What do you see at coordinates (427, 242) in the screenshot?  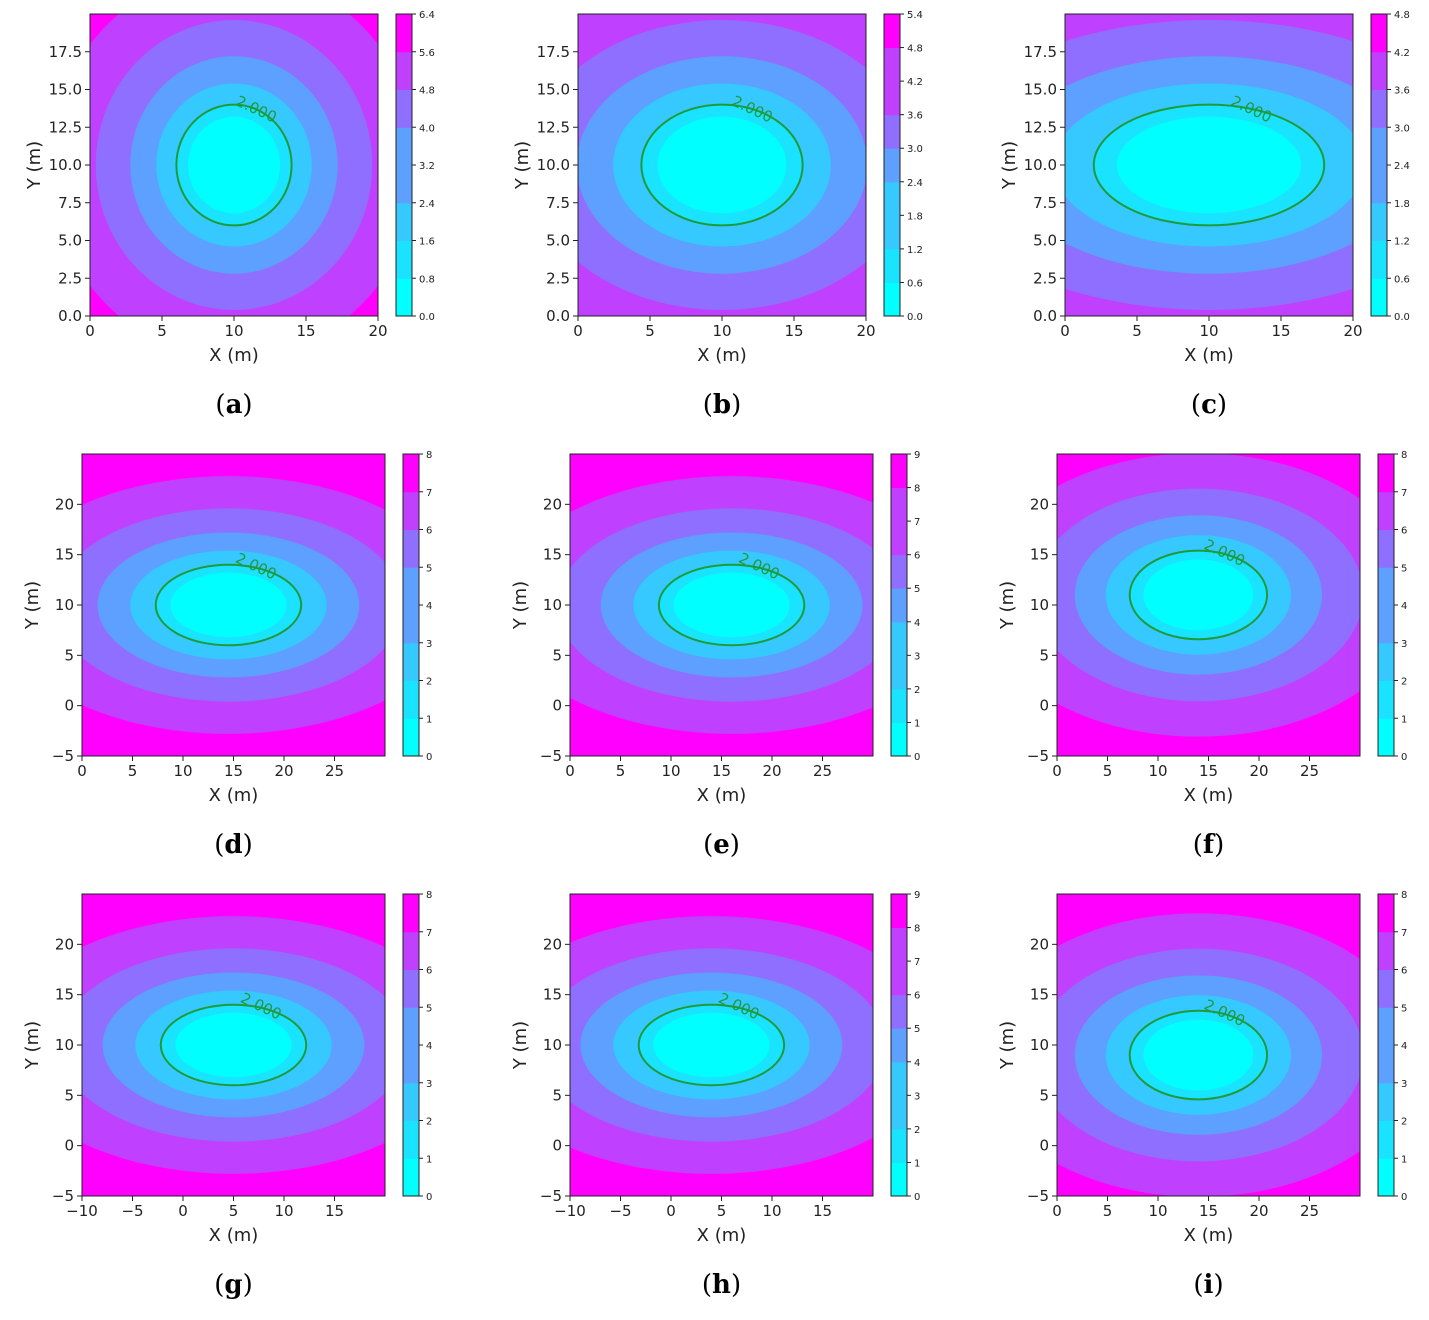 I see `colorbar-tick-label: 1.6` at bounding box center [427, 242].